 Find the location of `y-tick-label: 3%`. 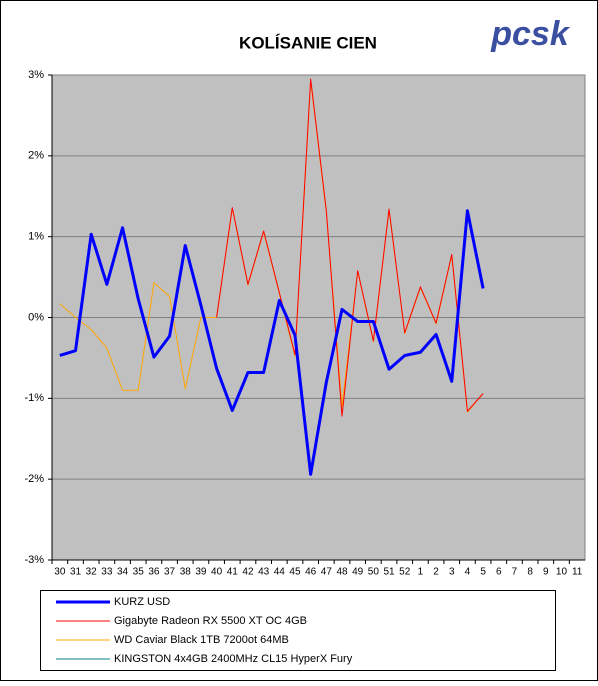

y-tick-label: 3% is located at coordinates (36, 75).